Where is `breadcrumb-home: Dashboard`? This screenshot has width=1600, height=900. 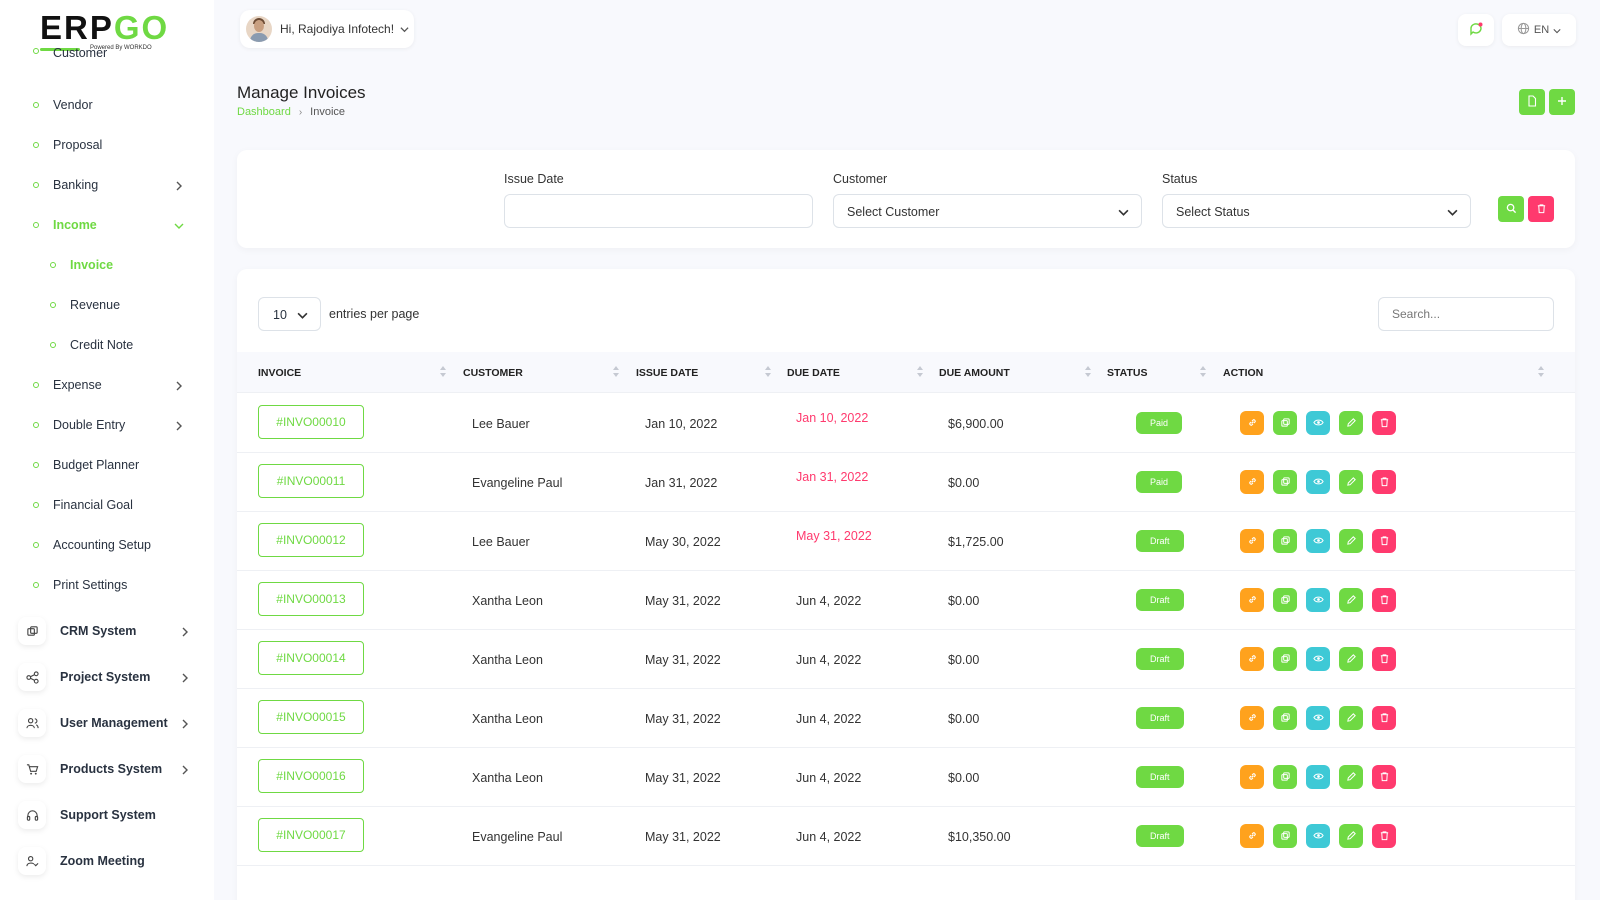
breadcrumb-home: Dashboard is located at coordinates (264, 112).